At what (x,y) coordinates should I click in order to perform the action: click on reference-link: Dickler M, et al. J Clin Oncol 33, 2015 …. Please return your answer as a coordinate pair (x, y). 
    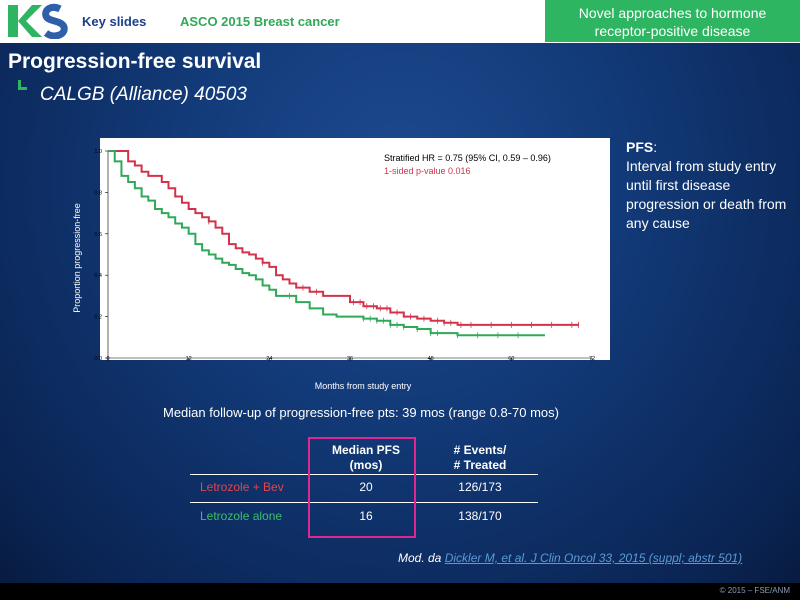
    Looking at the image, I should click on (593, 558).